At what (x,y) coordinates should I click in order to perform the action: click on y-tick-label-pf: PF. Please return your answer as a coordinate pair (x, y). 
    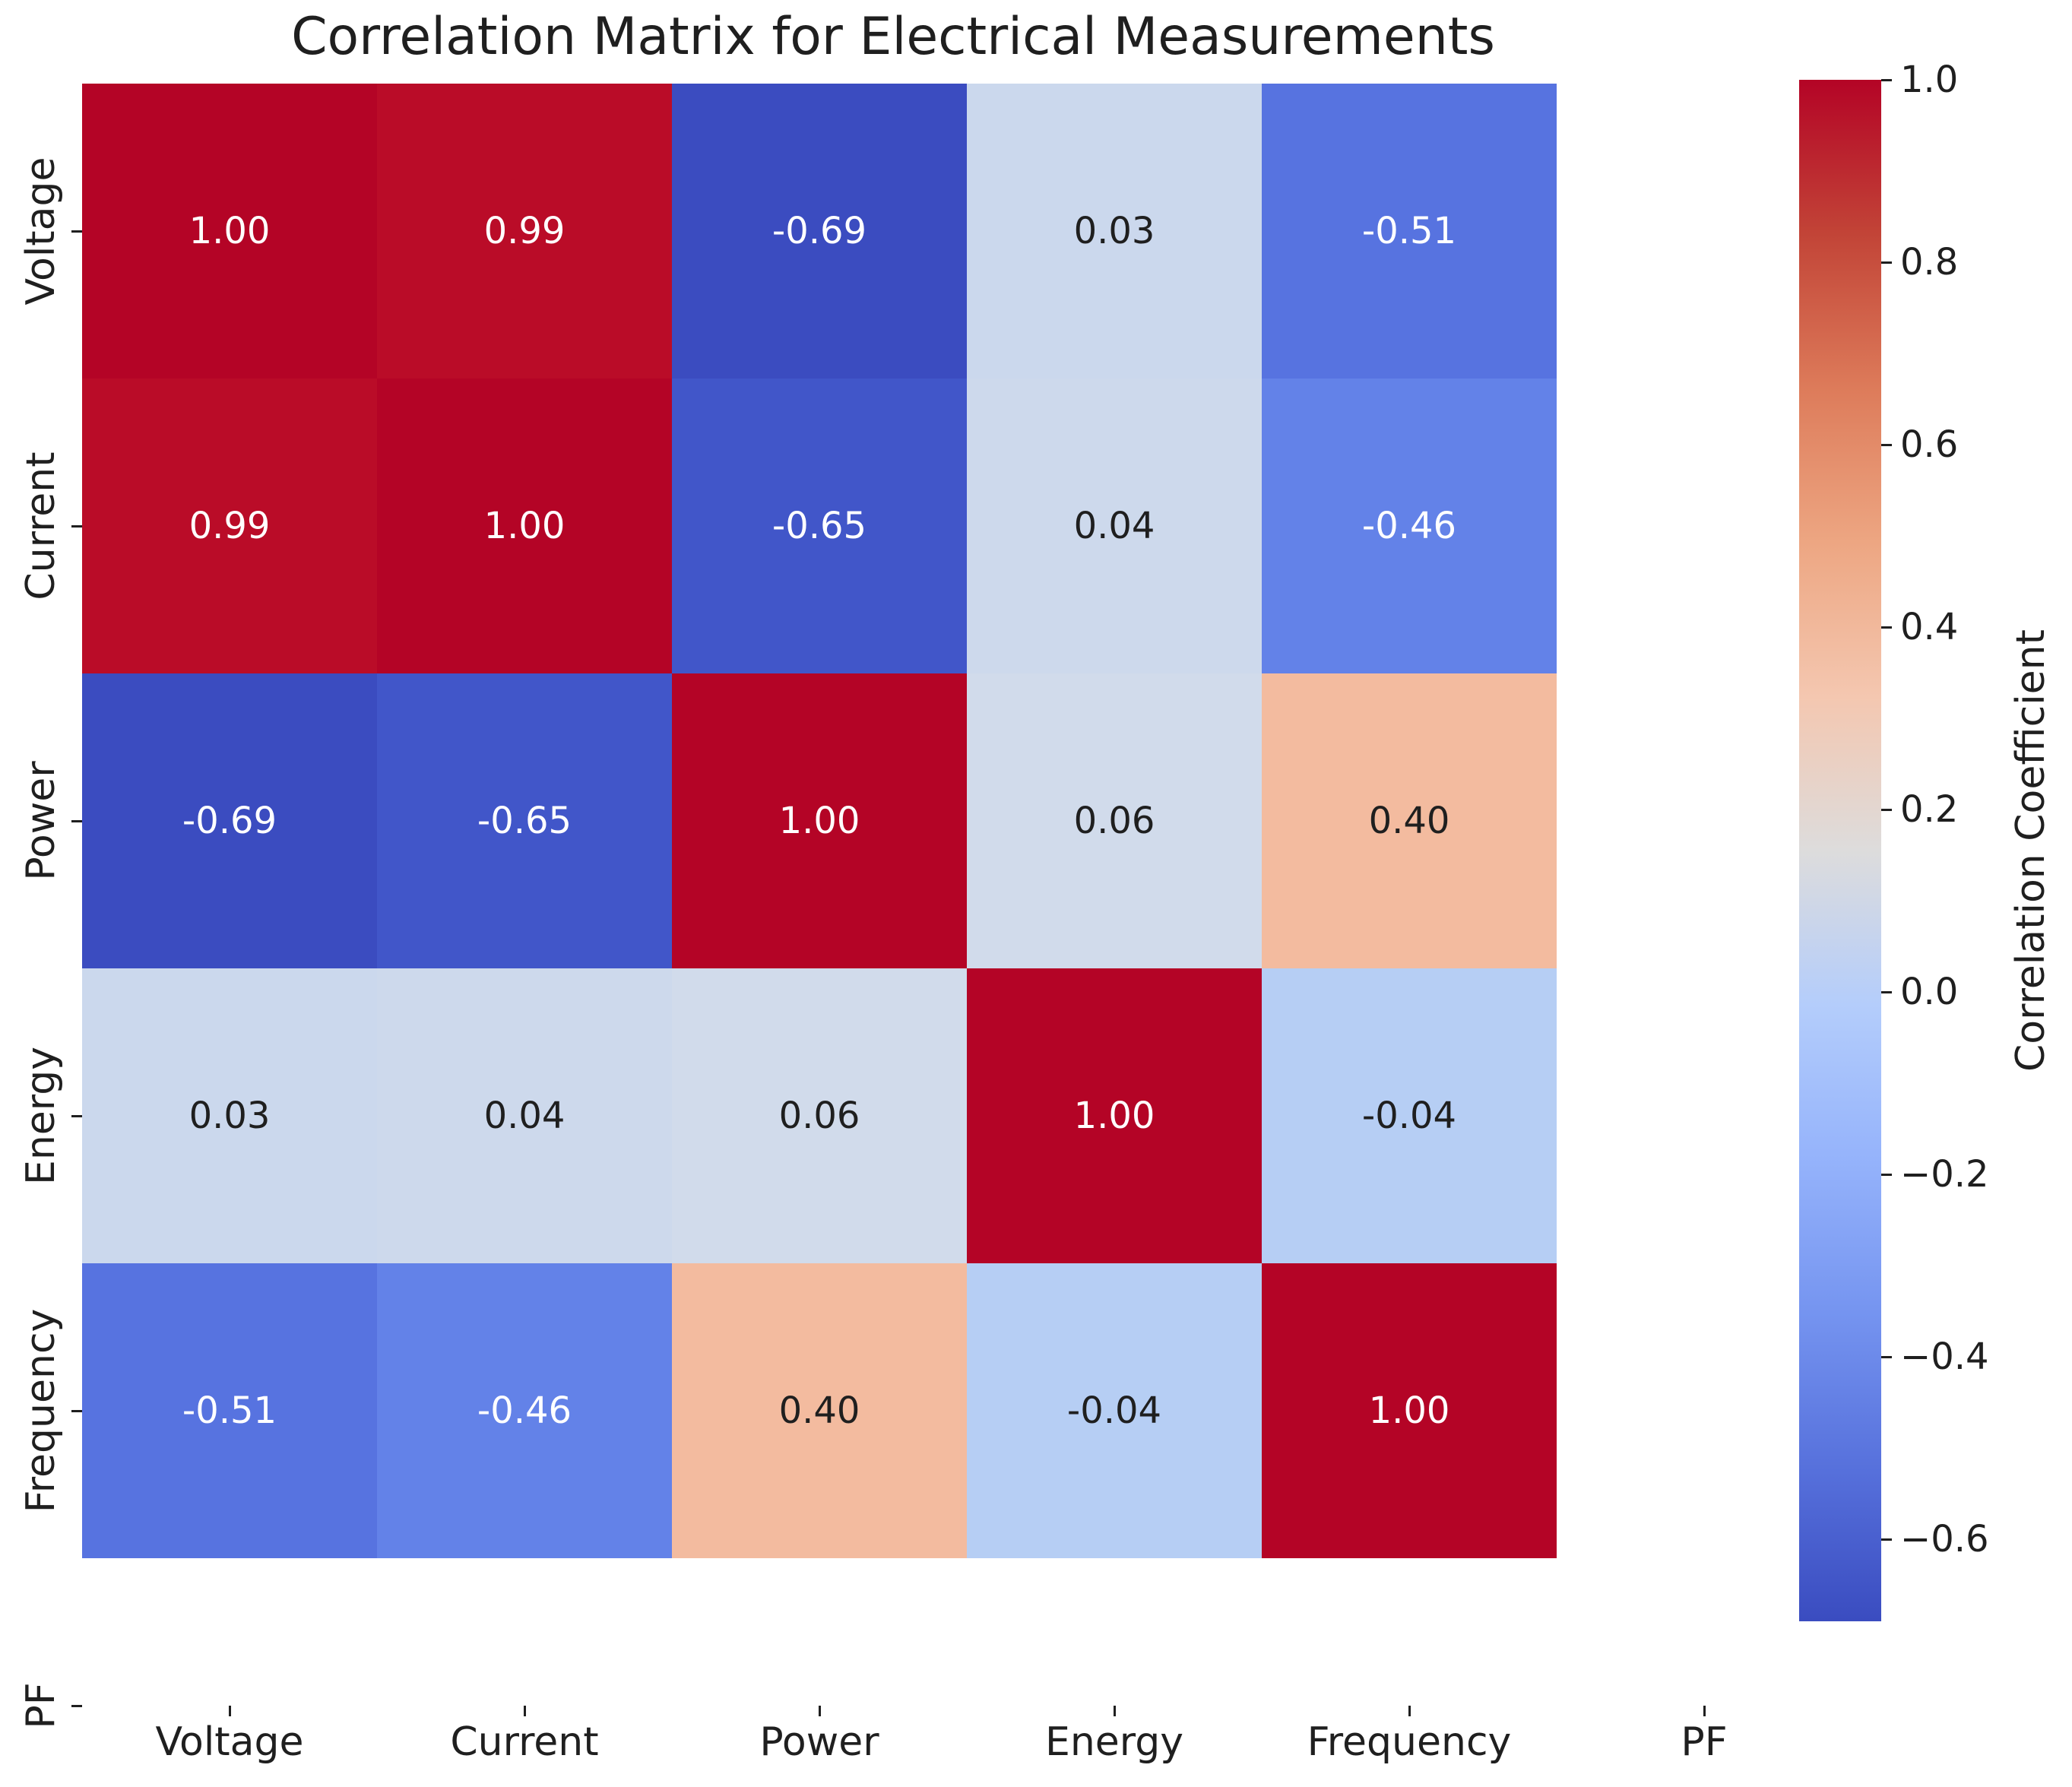
    Looking at the image, I should click on (41, 1706).